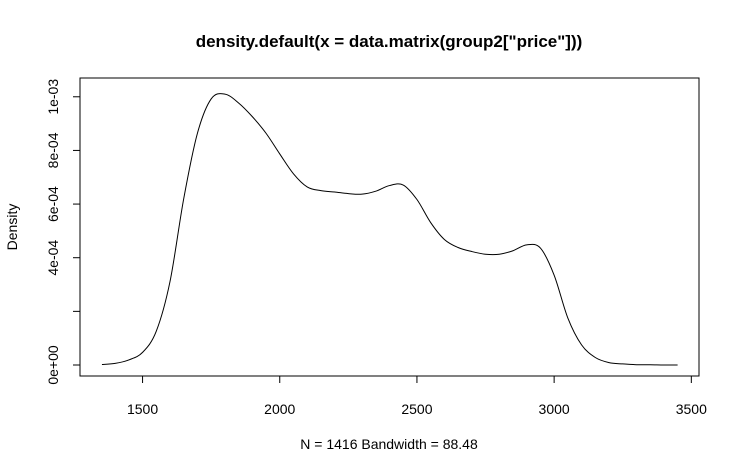 The image size is (740, 475). What do you see at coordinates (53, 365) in the screenshot?
I see `y-tick-label: 0e+00` at bounding box center [53, 365].